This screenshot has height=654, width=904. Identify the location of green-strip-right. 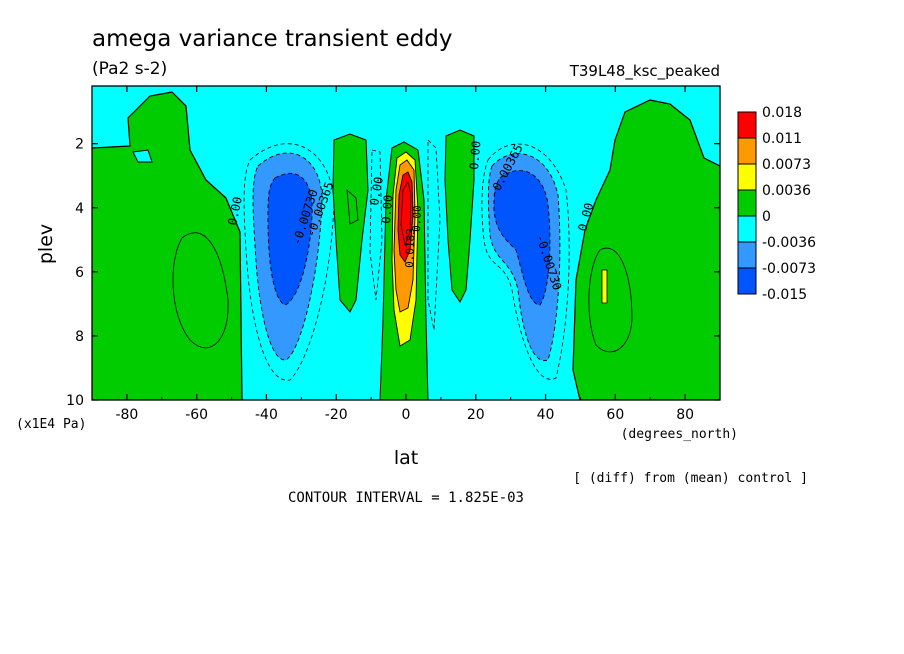
(459, 216).